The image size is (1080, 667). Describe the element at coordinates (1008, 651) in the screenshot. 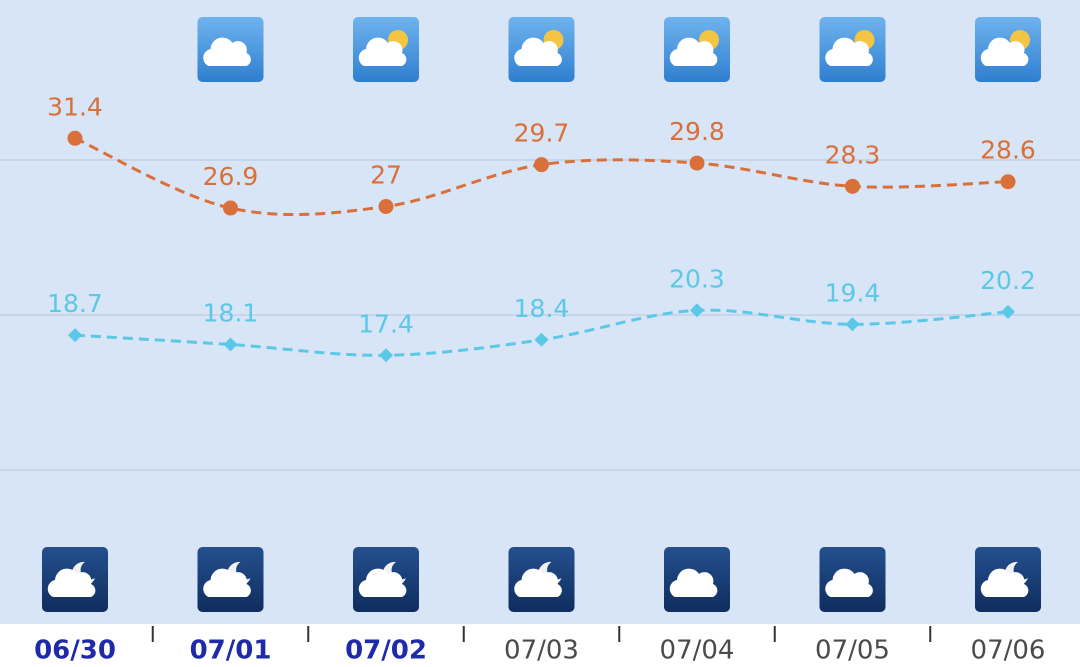

I see `date-label: 07/06` at that location.